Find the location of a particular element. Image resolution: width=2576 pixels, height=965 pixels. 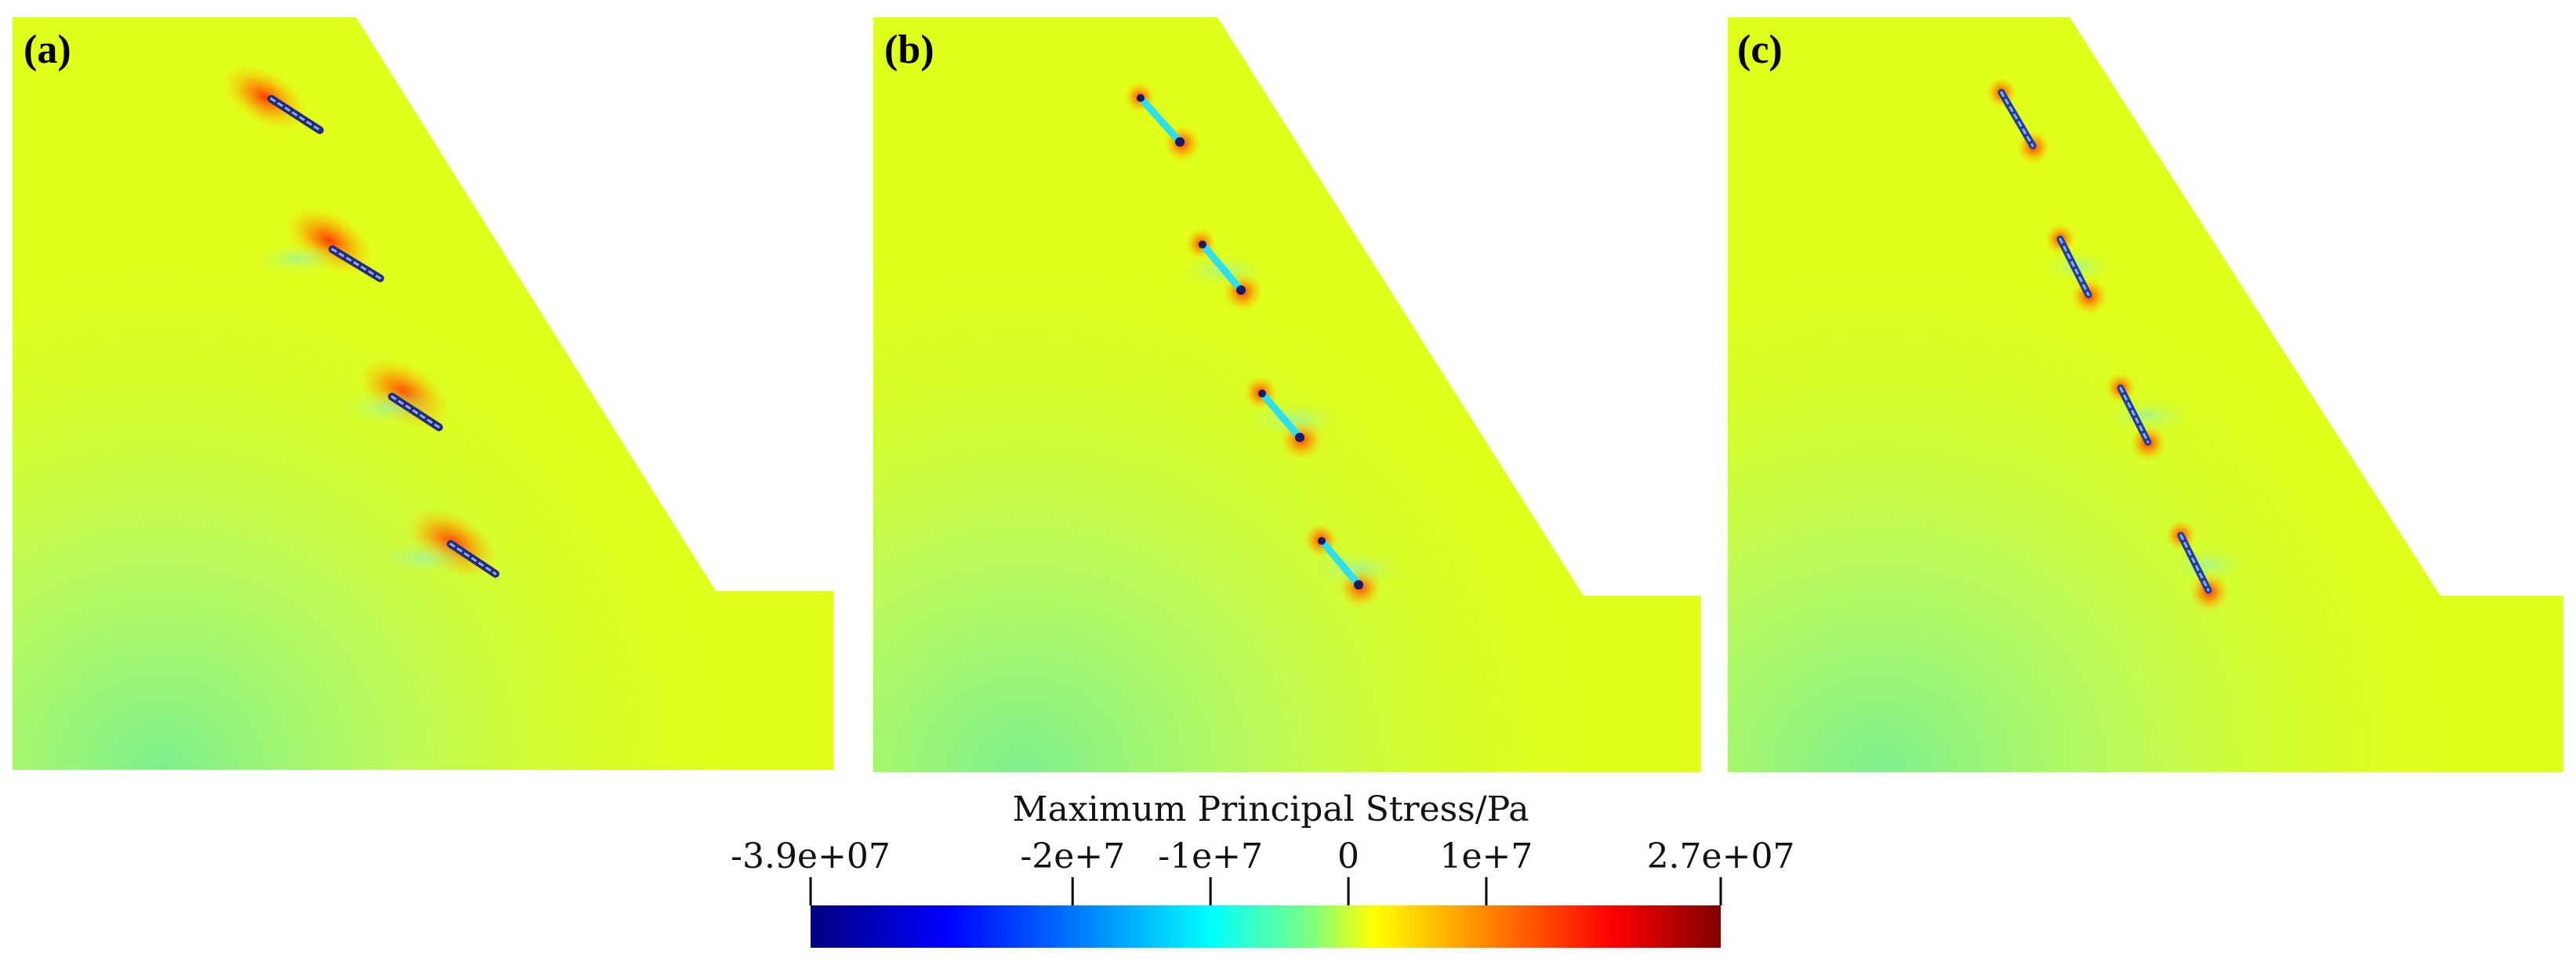

colorbar-ticks: -3.9e+07 -2e+7 -1e+7 0 1e+7 2.7e+07 is located at coordinates (1263, 870).